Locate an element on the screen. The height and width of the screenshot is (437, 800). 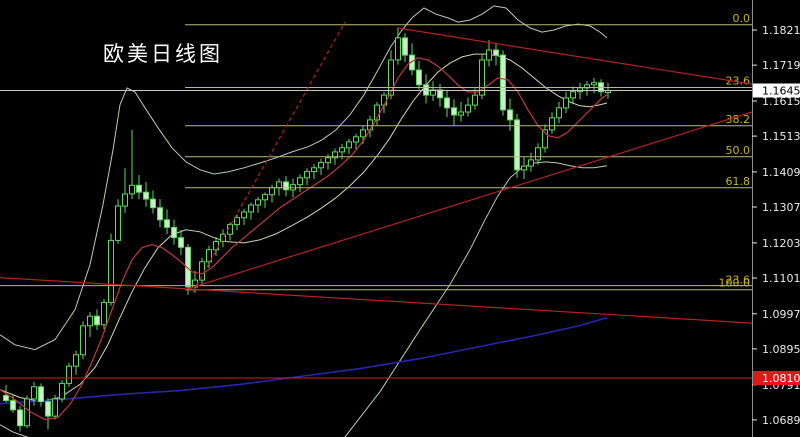
axis-tick-label: 1.12030 is located at coordinates (781, 243).